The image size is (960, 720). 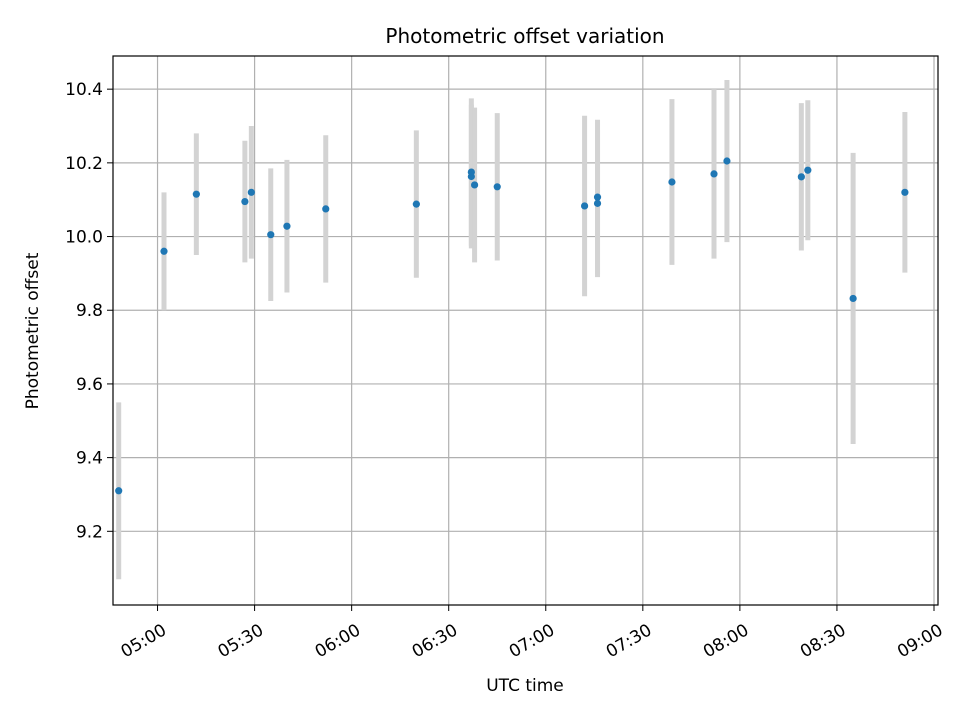 I want to click on x-tick-label: 05:30, so click(x=241, y=641).